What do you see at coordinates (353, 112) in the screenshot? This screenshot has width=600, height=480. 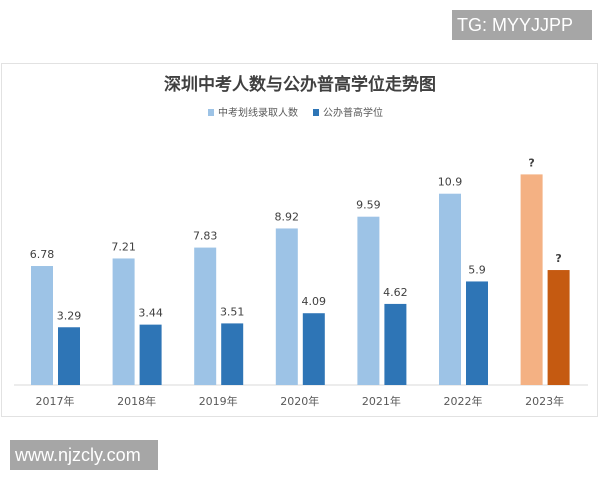 I see `legend-label-1: 公办普高学位` at bounding box center [353, 112].